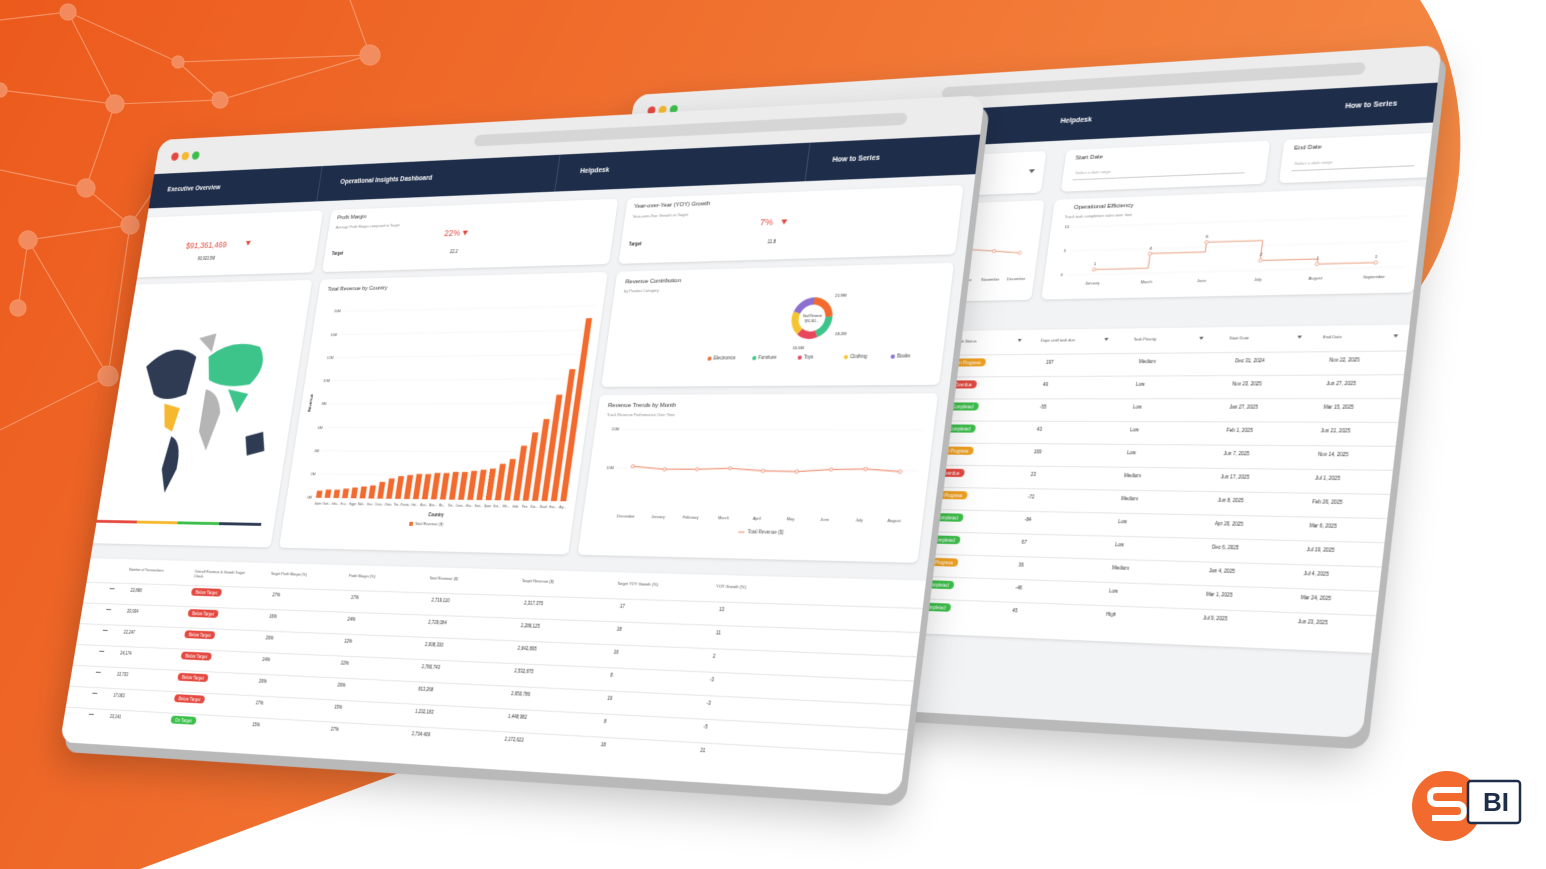  I want to click on map-card, so click(199, 413).